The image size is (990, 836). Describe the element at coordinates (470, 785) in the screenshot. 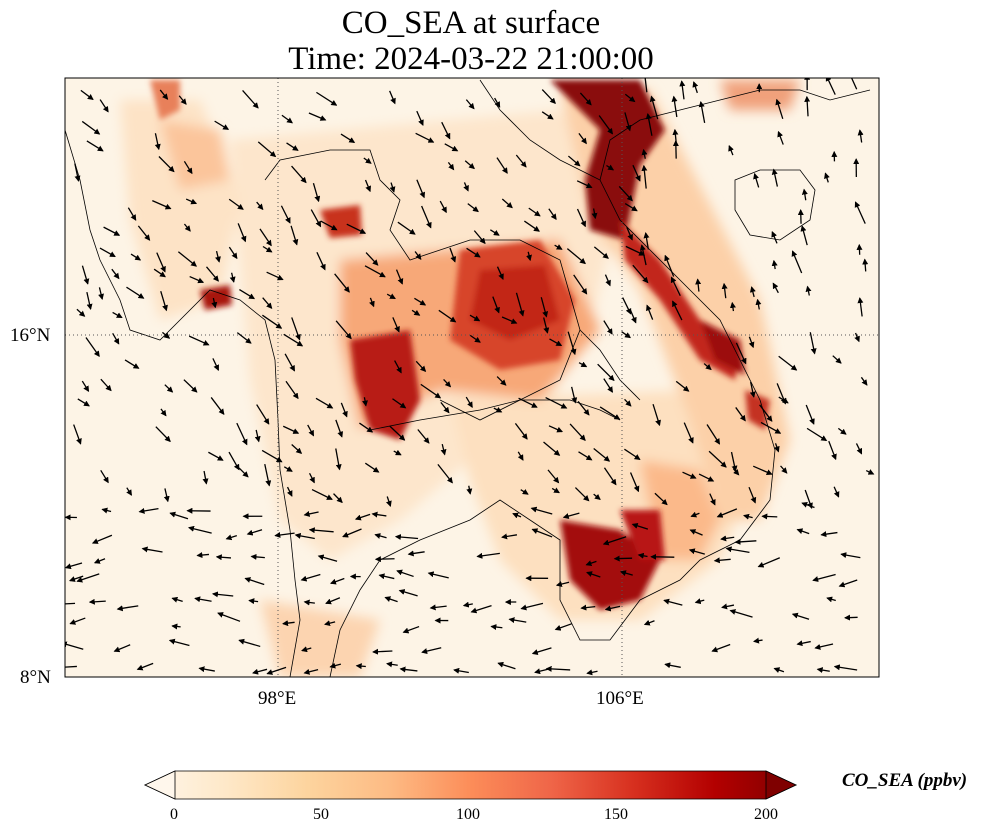

I see `colorbar` at that location.